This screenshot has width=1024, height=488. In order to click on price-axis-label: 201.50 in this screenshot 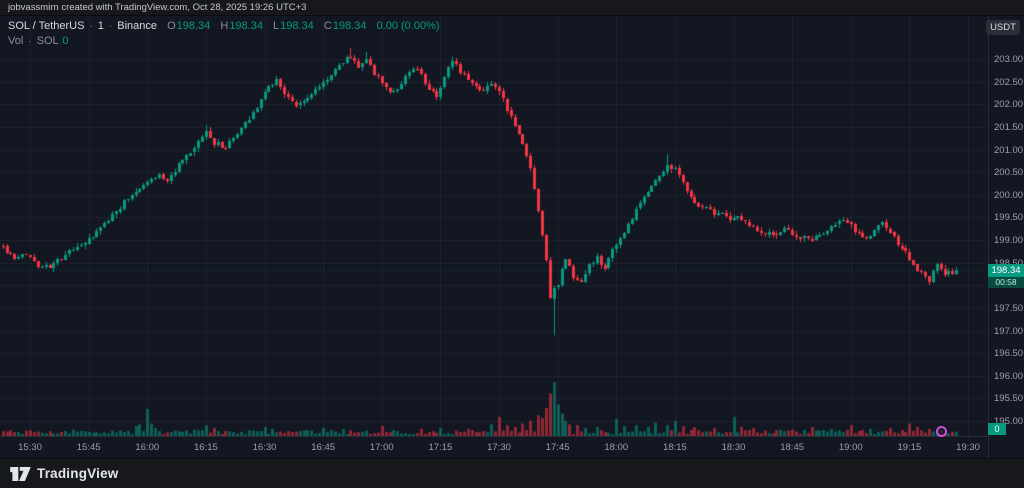, I will do `click(1009, 127)`.